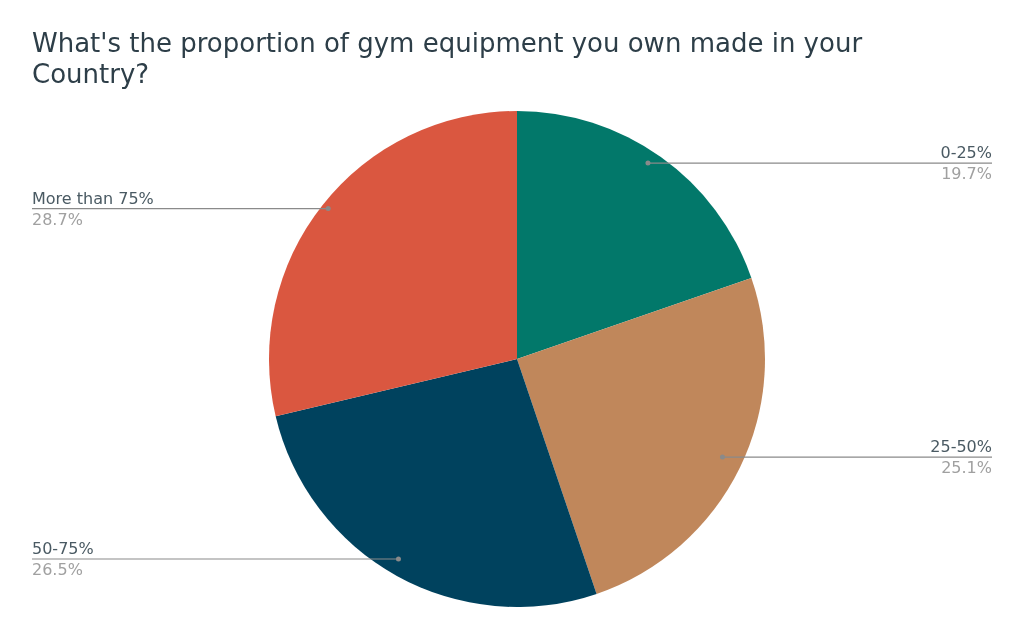  I want to click on slice-label: 50-75%, so click(63, 549).